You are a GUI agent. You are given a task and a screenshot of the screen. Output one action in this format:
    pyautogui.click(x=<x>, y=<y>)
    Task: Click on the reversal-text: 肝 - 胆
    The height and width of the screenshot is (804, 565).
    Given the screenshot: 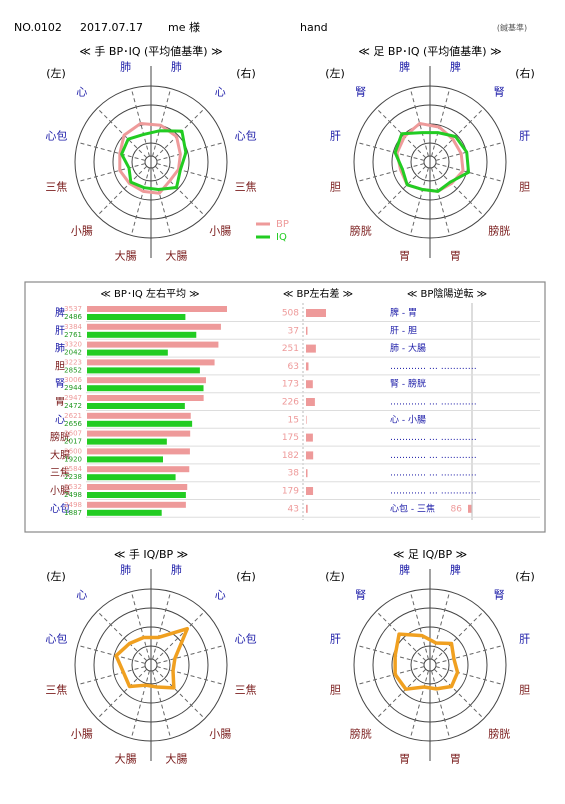 What is the action you would take?
    pyautogui.click(x=403, y=330)
    